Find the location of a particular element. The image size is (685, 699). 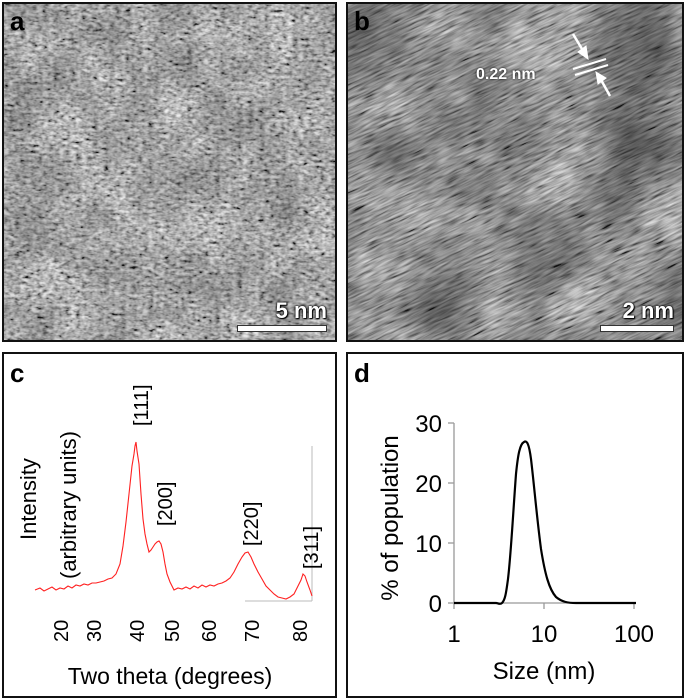

lattice-spacing-label: 0.22 nm is located at coordinates (506, 74).